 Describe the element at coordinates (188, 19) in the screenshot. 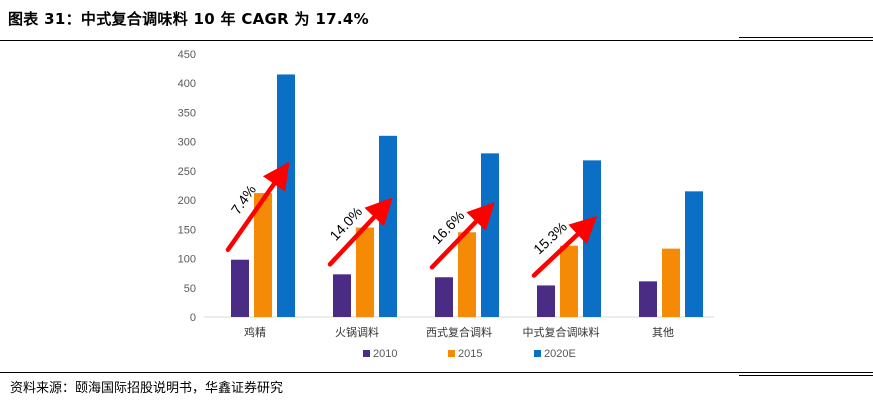

I see `page-title: 图表 31：中式复合调味料 10 年 CAGR 为 17.4%` at that location.